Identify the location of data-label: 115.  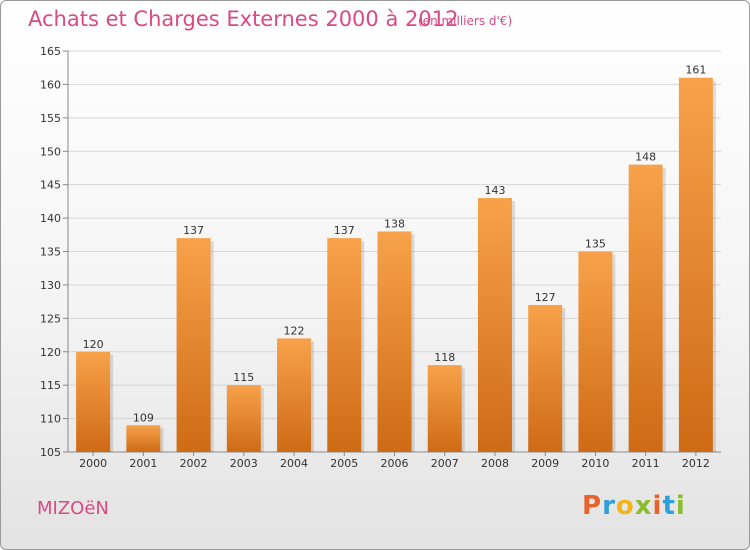
(243, 377).